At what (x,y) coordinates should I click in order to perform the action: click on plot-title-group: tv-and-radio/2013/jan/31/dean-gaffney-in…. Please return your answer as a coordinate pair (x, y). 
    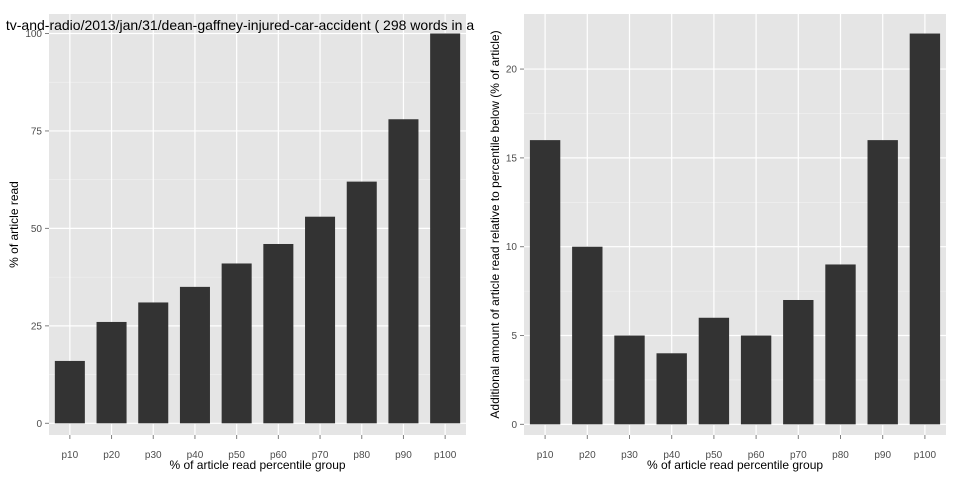
    Looking at the image, I should click on (240, 25).